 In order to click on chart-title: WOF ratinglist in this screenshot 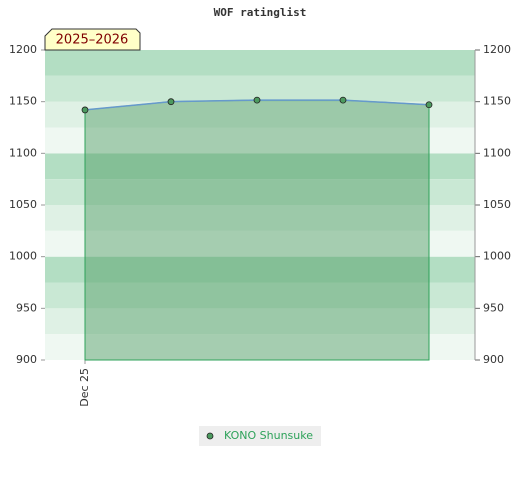, I will do `click(260, 12)`.